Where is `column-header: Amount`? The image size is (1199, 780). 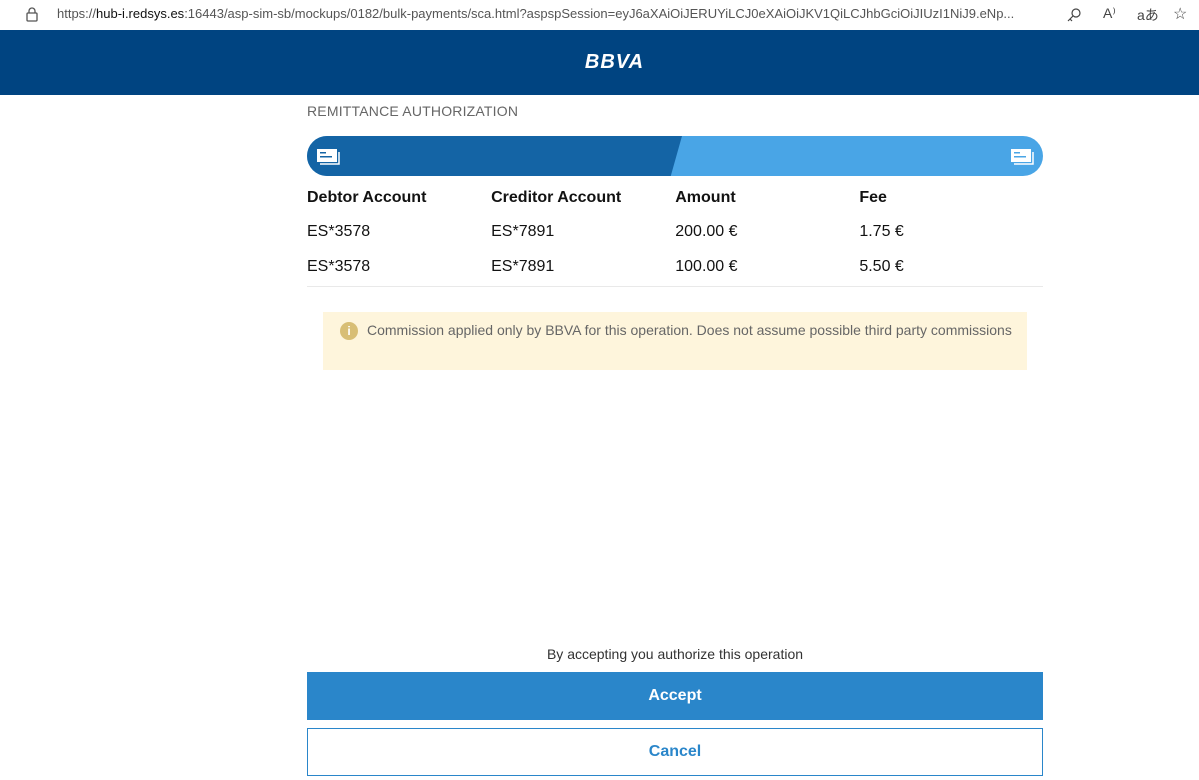
column-header: Amount is located at coordinates (705, 197).